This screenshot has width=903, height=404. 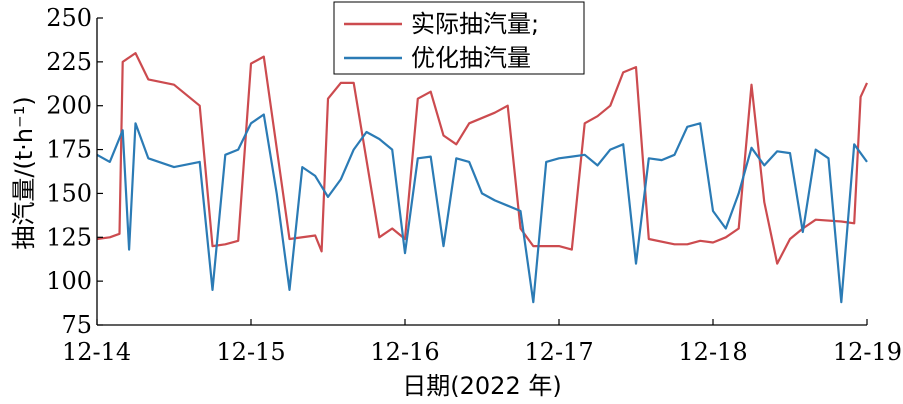 I want to click on y-tick-label: 200, so click(x=69, y=106).